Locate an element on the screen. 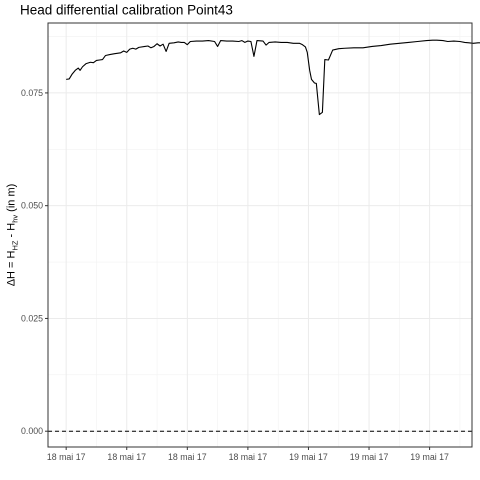 The image size is (480, 480). y-axis-title-sub2: hv is located at coordinates (15, 219).